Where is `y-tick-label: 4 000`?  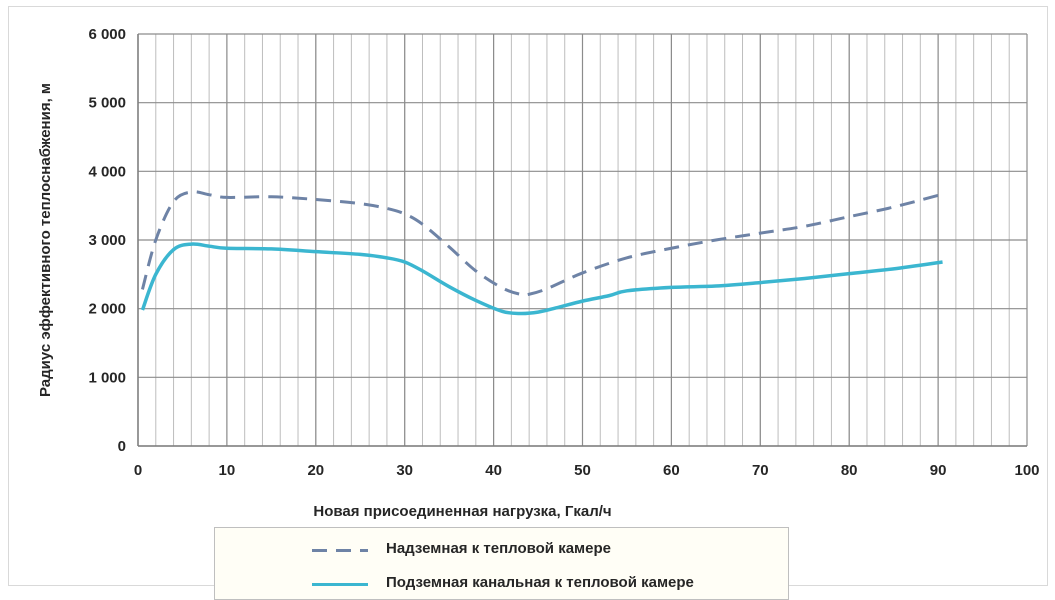 y-tick-label: 4 000 is located at coordinates (107, 171).